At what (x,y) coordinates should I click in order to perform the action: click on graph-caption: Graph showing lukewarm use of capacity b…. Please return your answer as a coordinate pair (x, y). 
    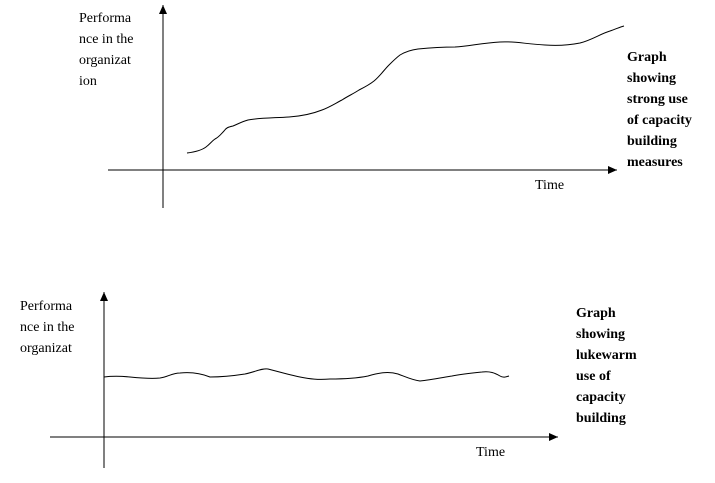
    Looking at the image, I should click on (606, 365).